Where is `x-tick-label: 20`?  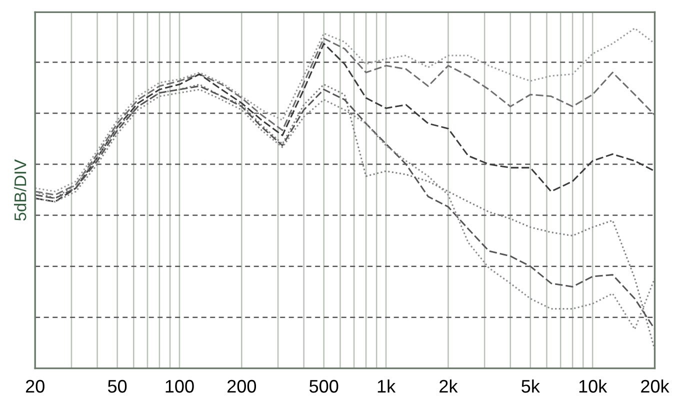
x-tick-label: 20 is located at coordinates (35, 386).